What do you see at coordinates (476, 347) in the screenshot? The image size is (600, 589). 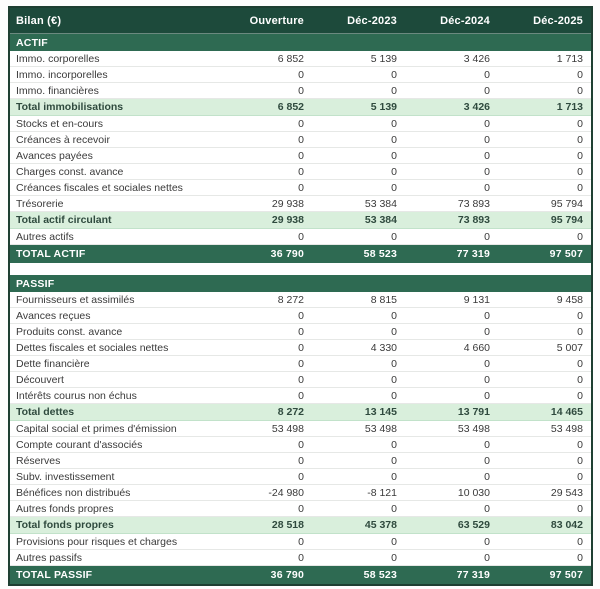 I see `row-value: 4 660` at bounding box center [476, 347].